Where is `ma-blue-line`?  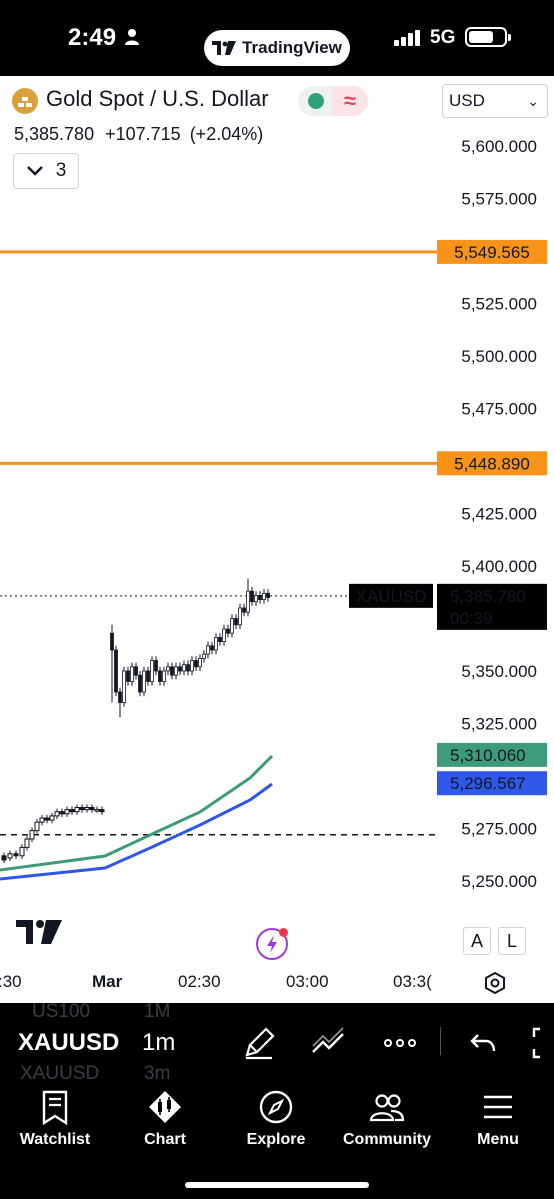
ma-blue-line is located at coordinates (136, 831).